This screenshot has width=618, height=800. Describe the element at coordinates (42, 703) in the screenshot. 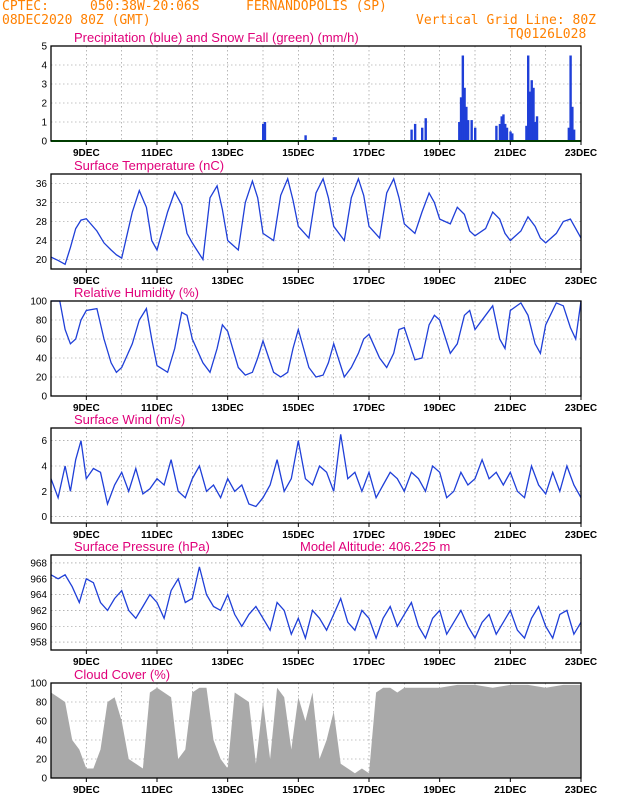

I see `y-tick-label: 80` at that location.